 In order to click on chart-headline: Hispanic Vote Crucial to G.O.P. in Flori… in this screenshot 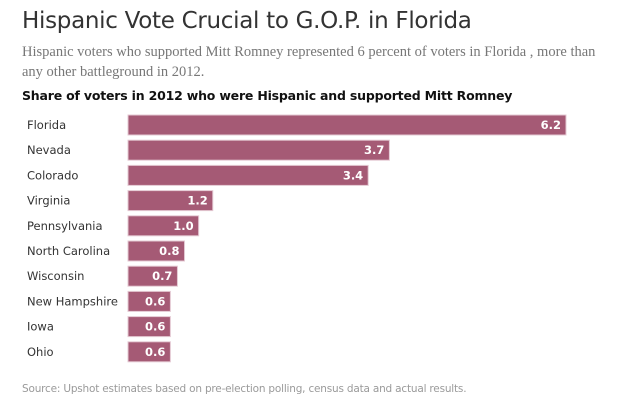, I will do `click(247, 21)`.